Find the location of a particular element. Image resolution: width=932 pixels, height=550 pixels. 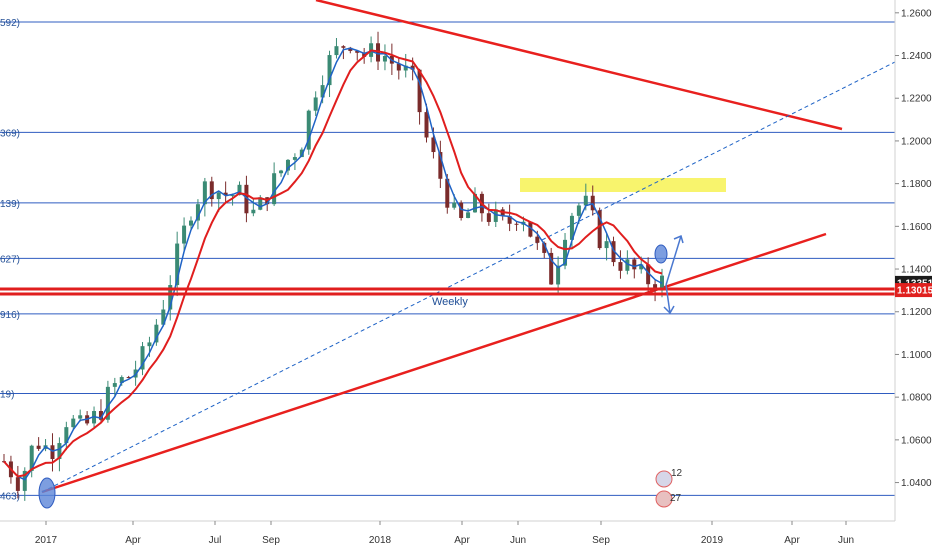

y-tick-label: 1.18000 is located at coordinates (916, 184).